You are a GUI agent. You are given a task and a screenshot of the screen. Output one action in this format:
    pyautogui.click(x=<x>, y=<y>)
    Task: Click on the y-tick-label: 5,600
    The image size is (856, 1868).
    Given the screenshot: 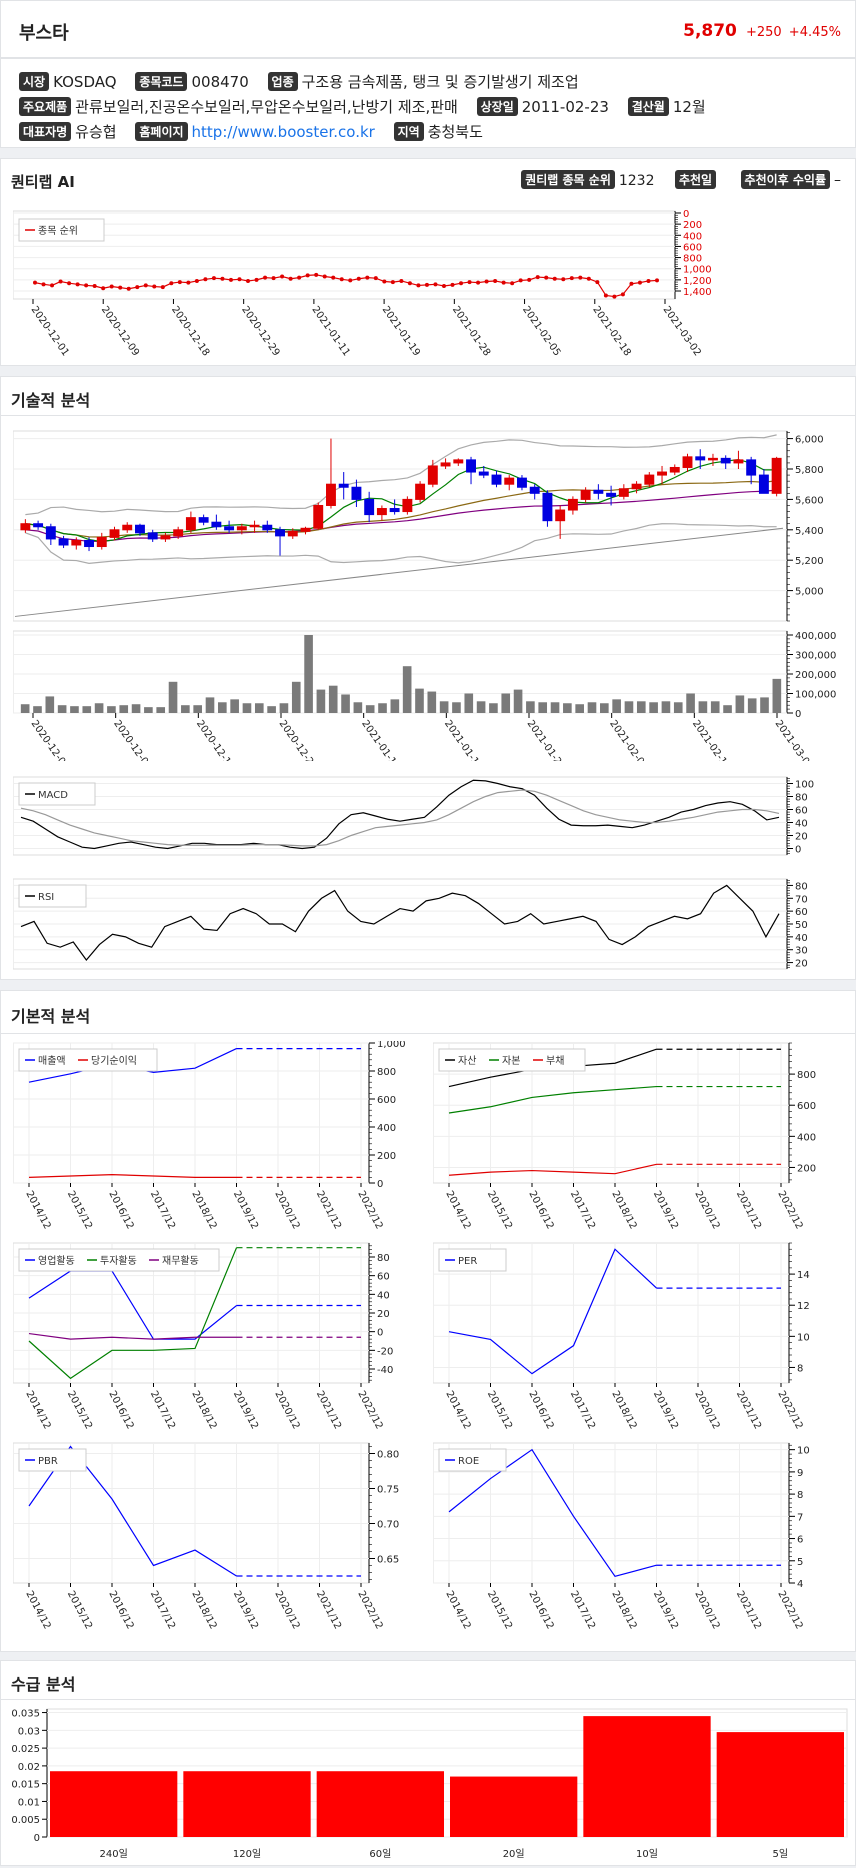 What is the action you would take?
    pyautogui.click(x=809, y=500)
    